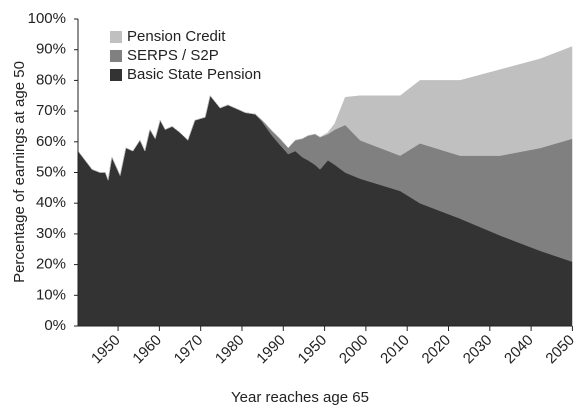 Image resolution: width=581 pixels, height=409 pixels. I want to click on x-tick-label: 2030, so click(478, 350).